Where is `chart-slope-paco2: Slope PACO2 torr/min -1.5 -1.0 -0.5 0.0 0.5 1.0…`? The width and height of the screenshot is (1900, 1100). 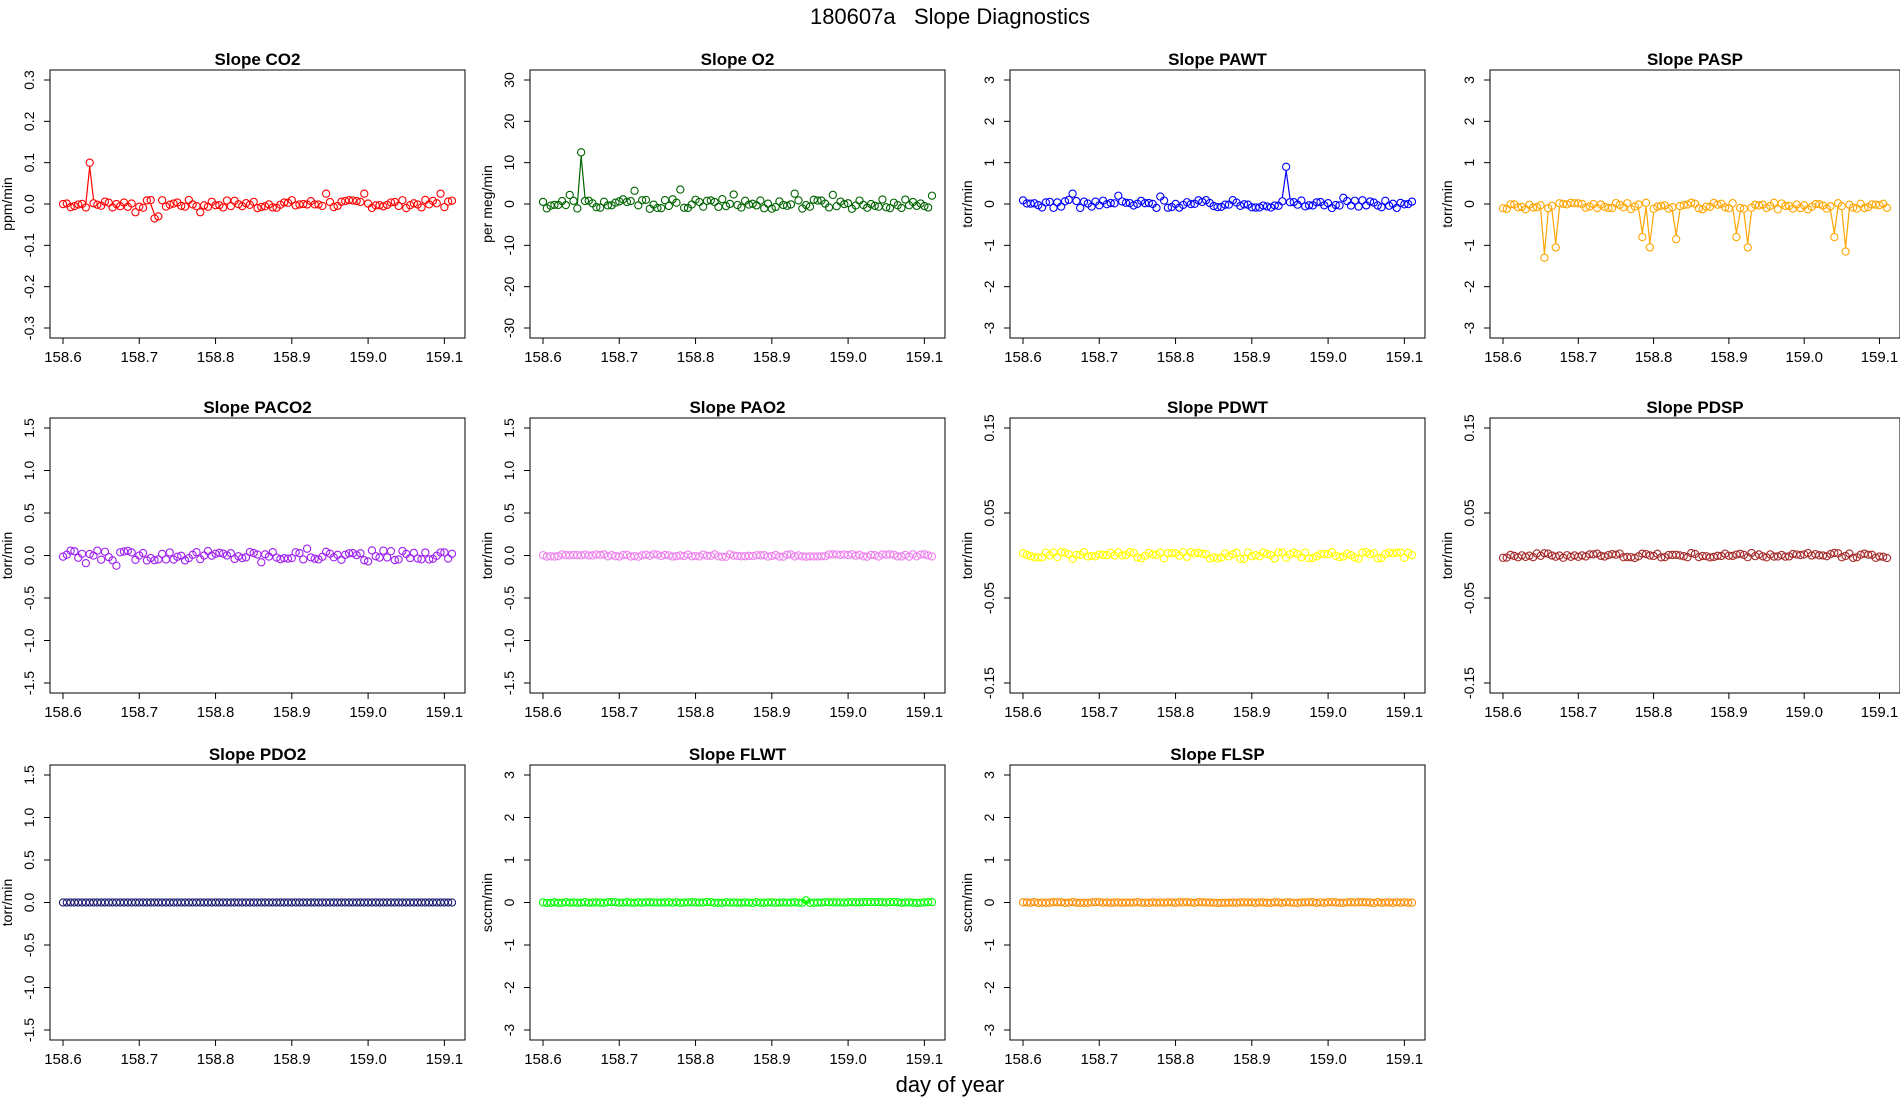 chart-slope-paco2: Slope PACO2 torr/min -1.5 -1.0 -0.5 0.0 0.5 1.0… is located at coordinates (233, 559).